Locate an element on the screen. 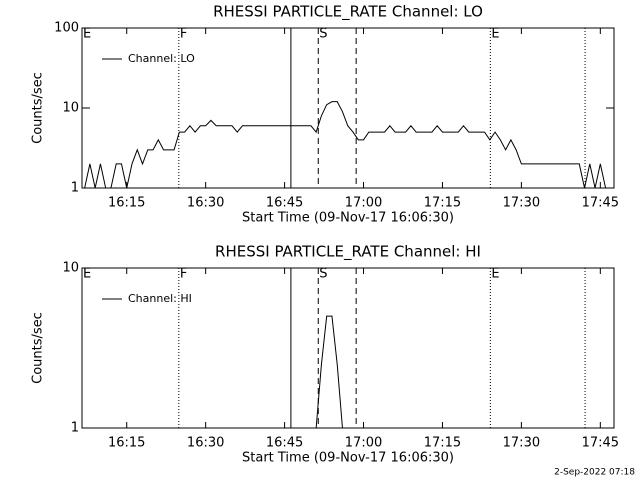 The width and height of the screenshot is (640, 480). y-tick-label: 100 is located at coordinates (66, 28).